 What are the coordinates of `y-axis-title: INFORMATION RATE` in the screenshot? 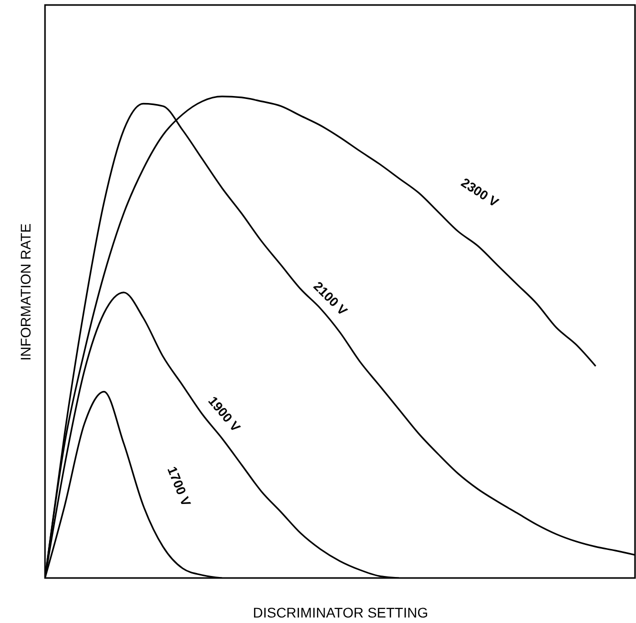 It's located at (26, 292).